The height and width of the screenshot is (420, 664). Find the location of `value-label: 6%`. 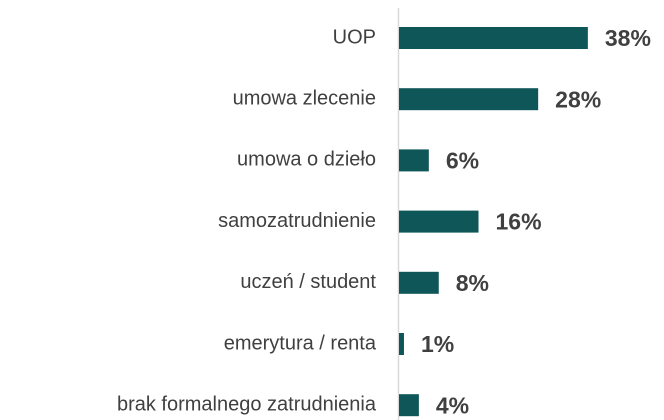

value-label: 6% is located at coordinates (462, 160).